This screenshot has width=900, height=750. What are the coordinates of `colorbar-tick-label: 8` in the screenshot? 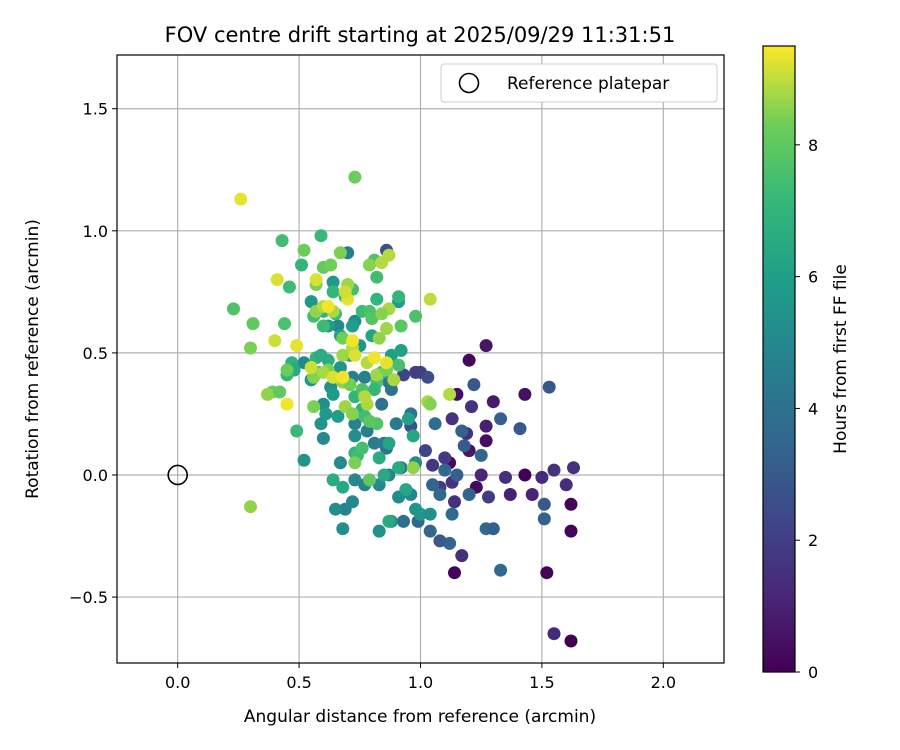 It's located at (813, 145).